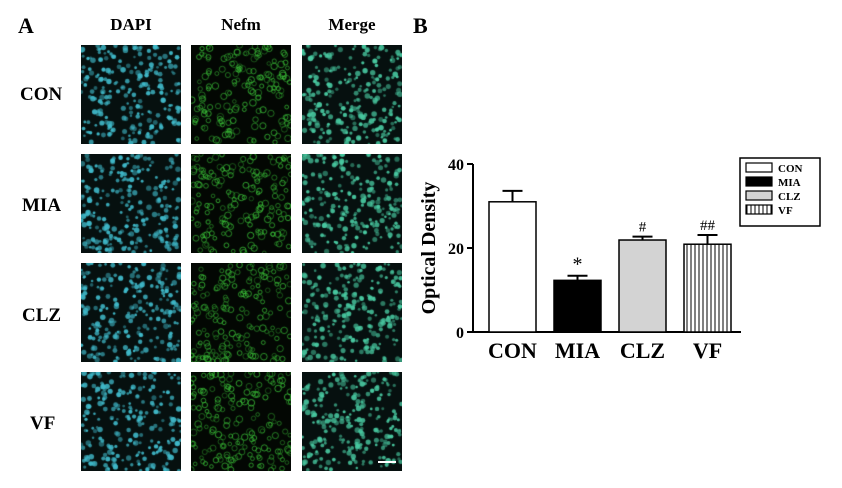 The image size is (842, 488). Describe the element at coordinates (759, 167) in the screenshot. I see `legend-swatch-con` at that location.